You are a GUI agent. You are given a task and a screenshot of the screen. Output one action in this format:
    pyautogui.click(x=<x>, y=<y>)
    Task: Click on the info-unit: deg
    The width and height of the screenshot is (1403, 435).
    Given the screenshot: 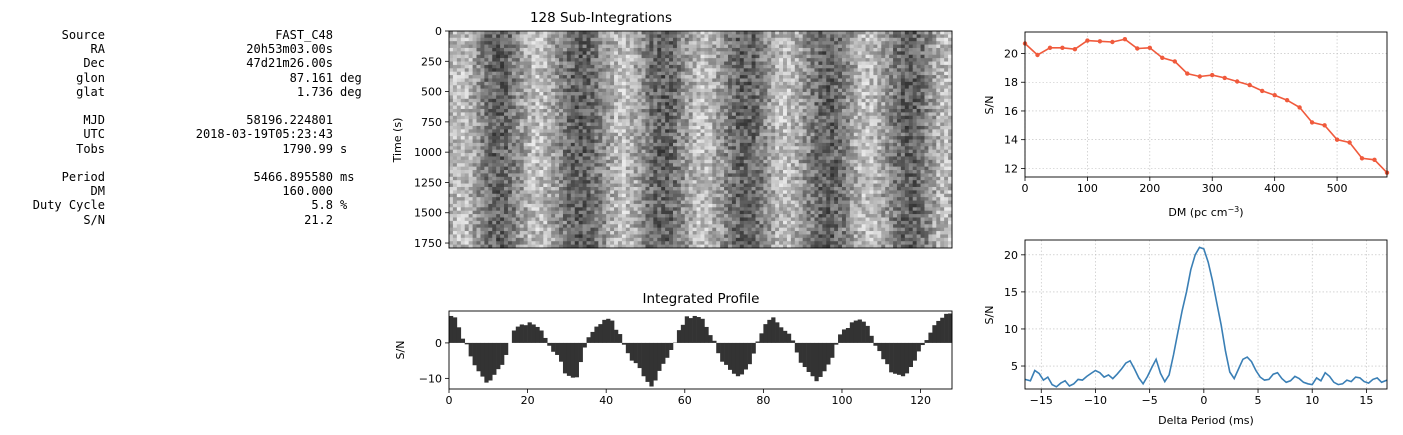 What is the action you would take?
    pyautogui.click(x=351, y=91)
    